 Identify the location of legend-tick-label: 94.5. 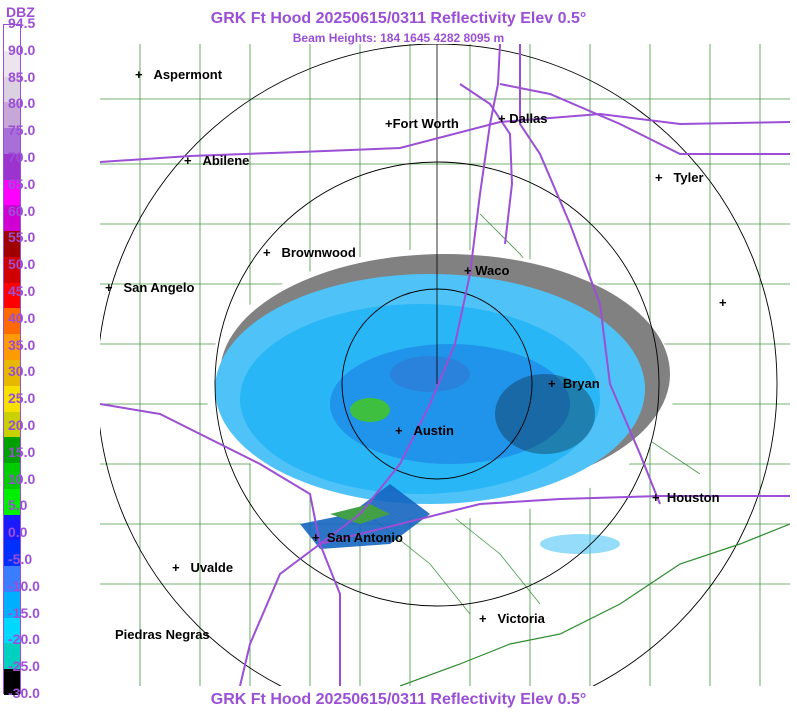
(22, 23).